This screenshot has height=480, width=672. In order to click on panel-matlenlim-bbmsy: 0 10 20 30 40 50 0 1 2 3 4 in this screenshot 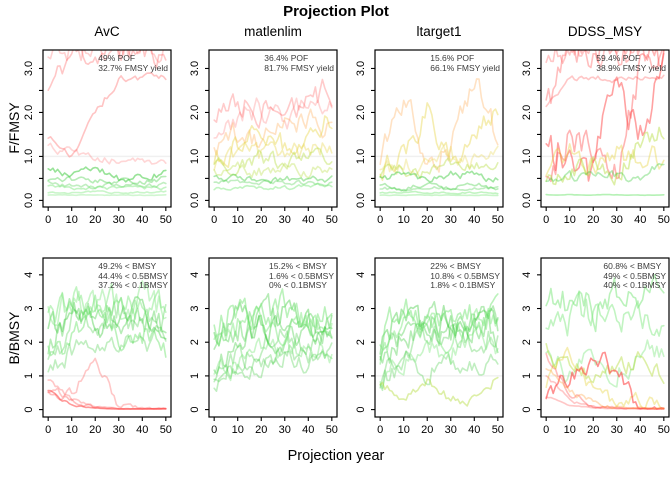, I will do `click(263, 346)`.